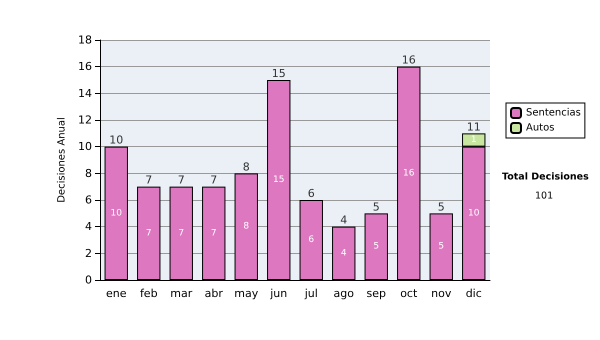  What do you see at coordinates (62, 160) in the screenshot?
I see `y-axis-title: Decisiones Anual` at bounding box center [62, 160].